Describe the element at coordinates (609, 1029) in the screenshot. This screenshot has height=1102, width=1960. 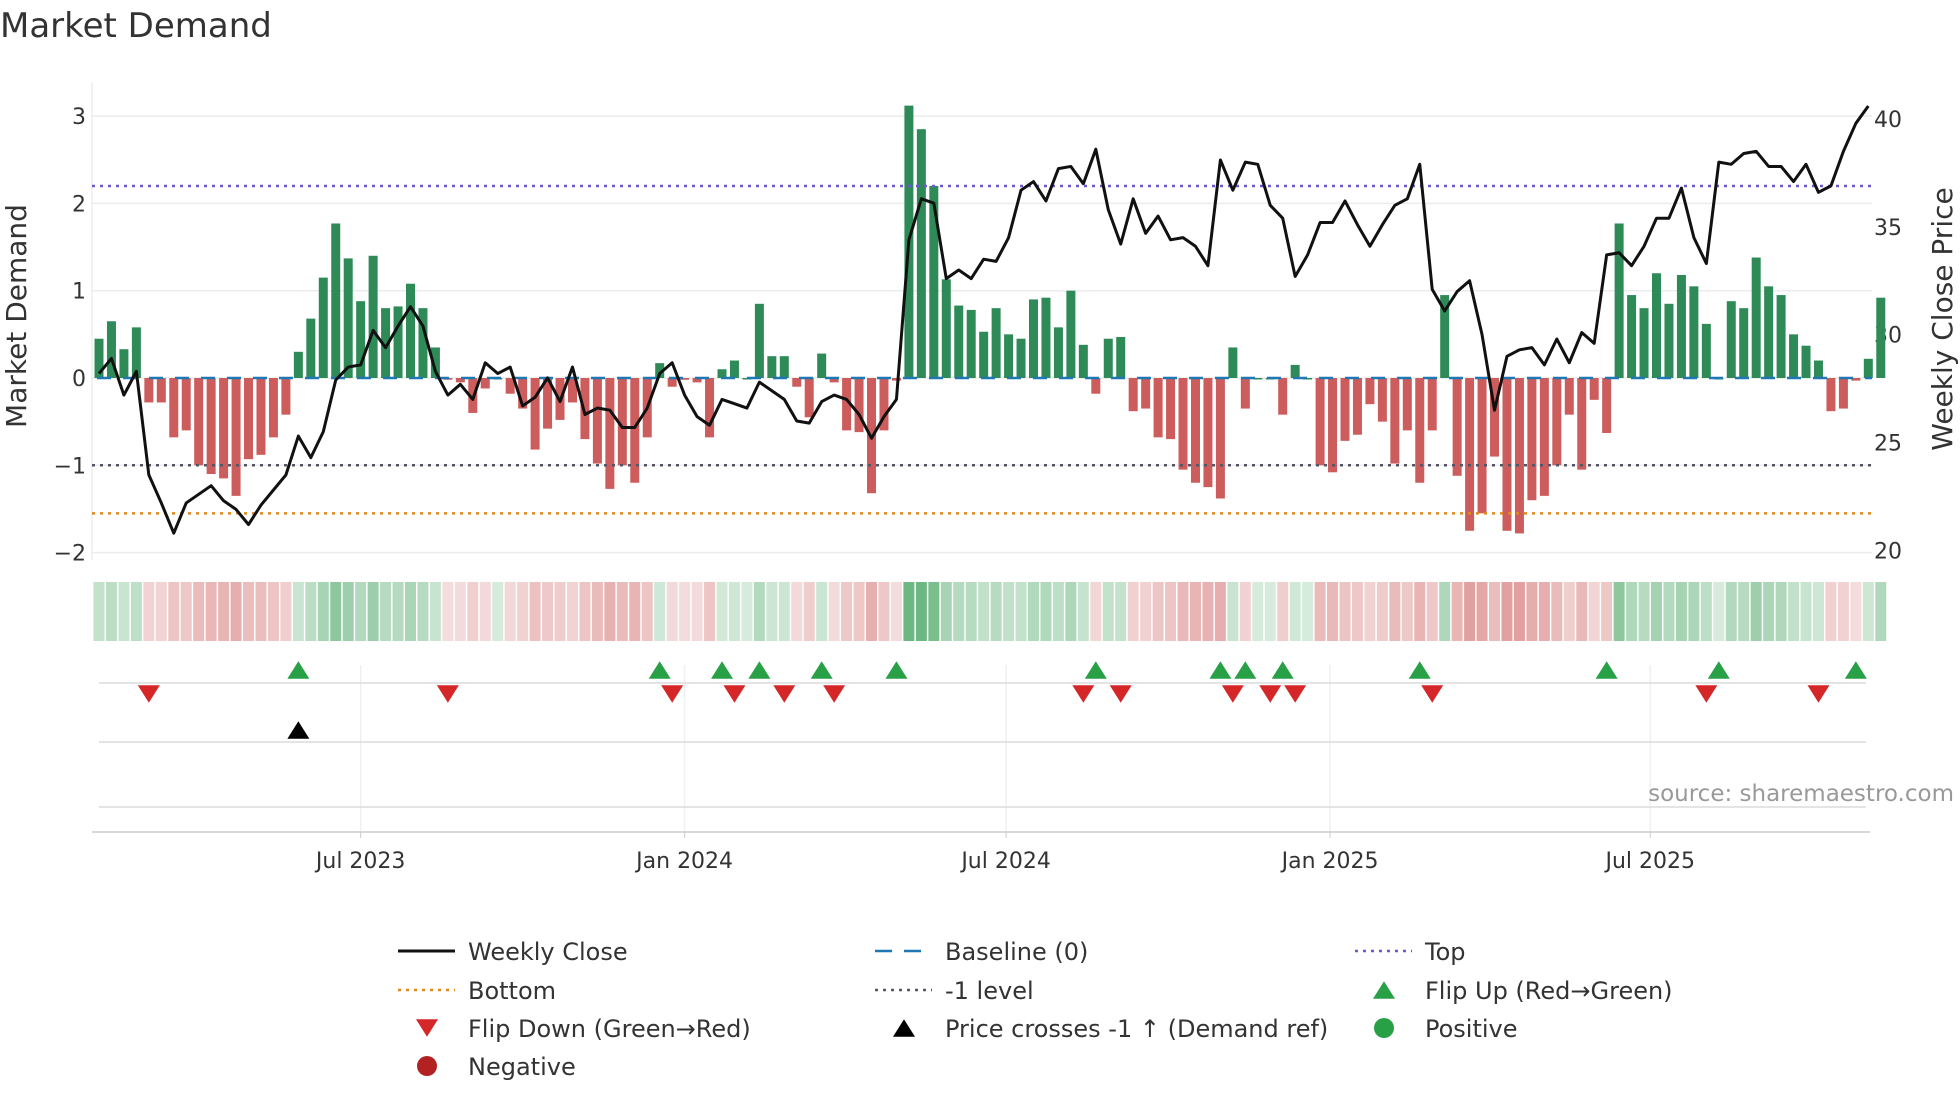
I see `legend-label: Flip Down (Green→Red)` at that location.